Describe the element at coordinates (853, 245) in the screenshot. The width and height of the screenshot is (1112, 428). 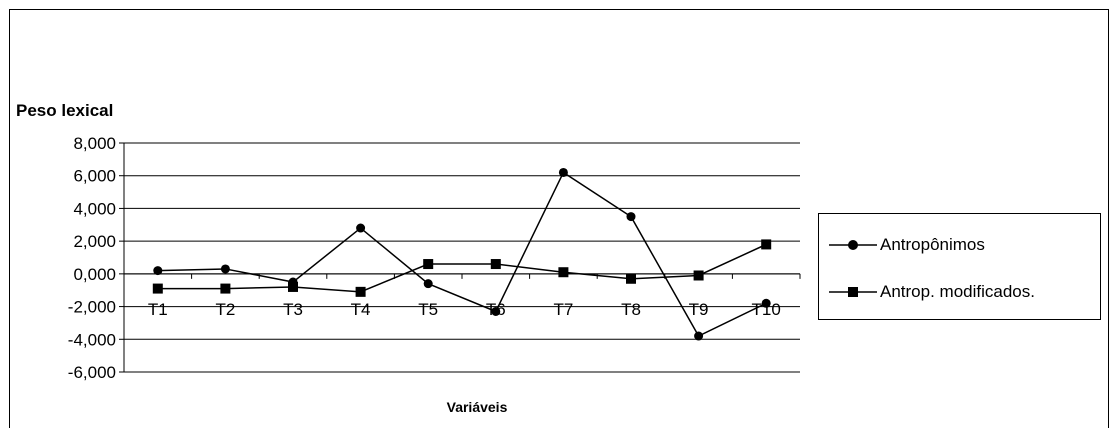
I see `circle-marker-icon` at that location.